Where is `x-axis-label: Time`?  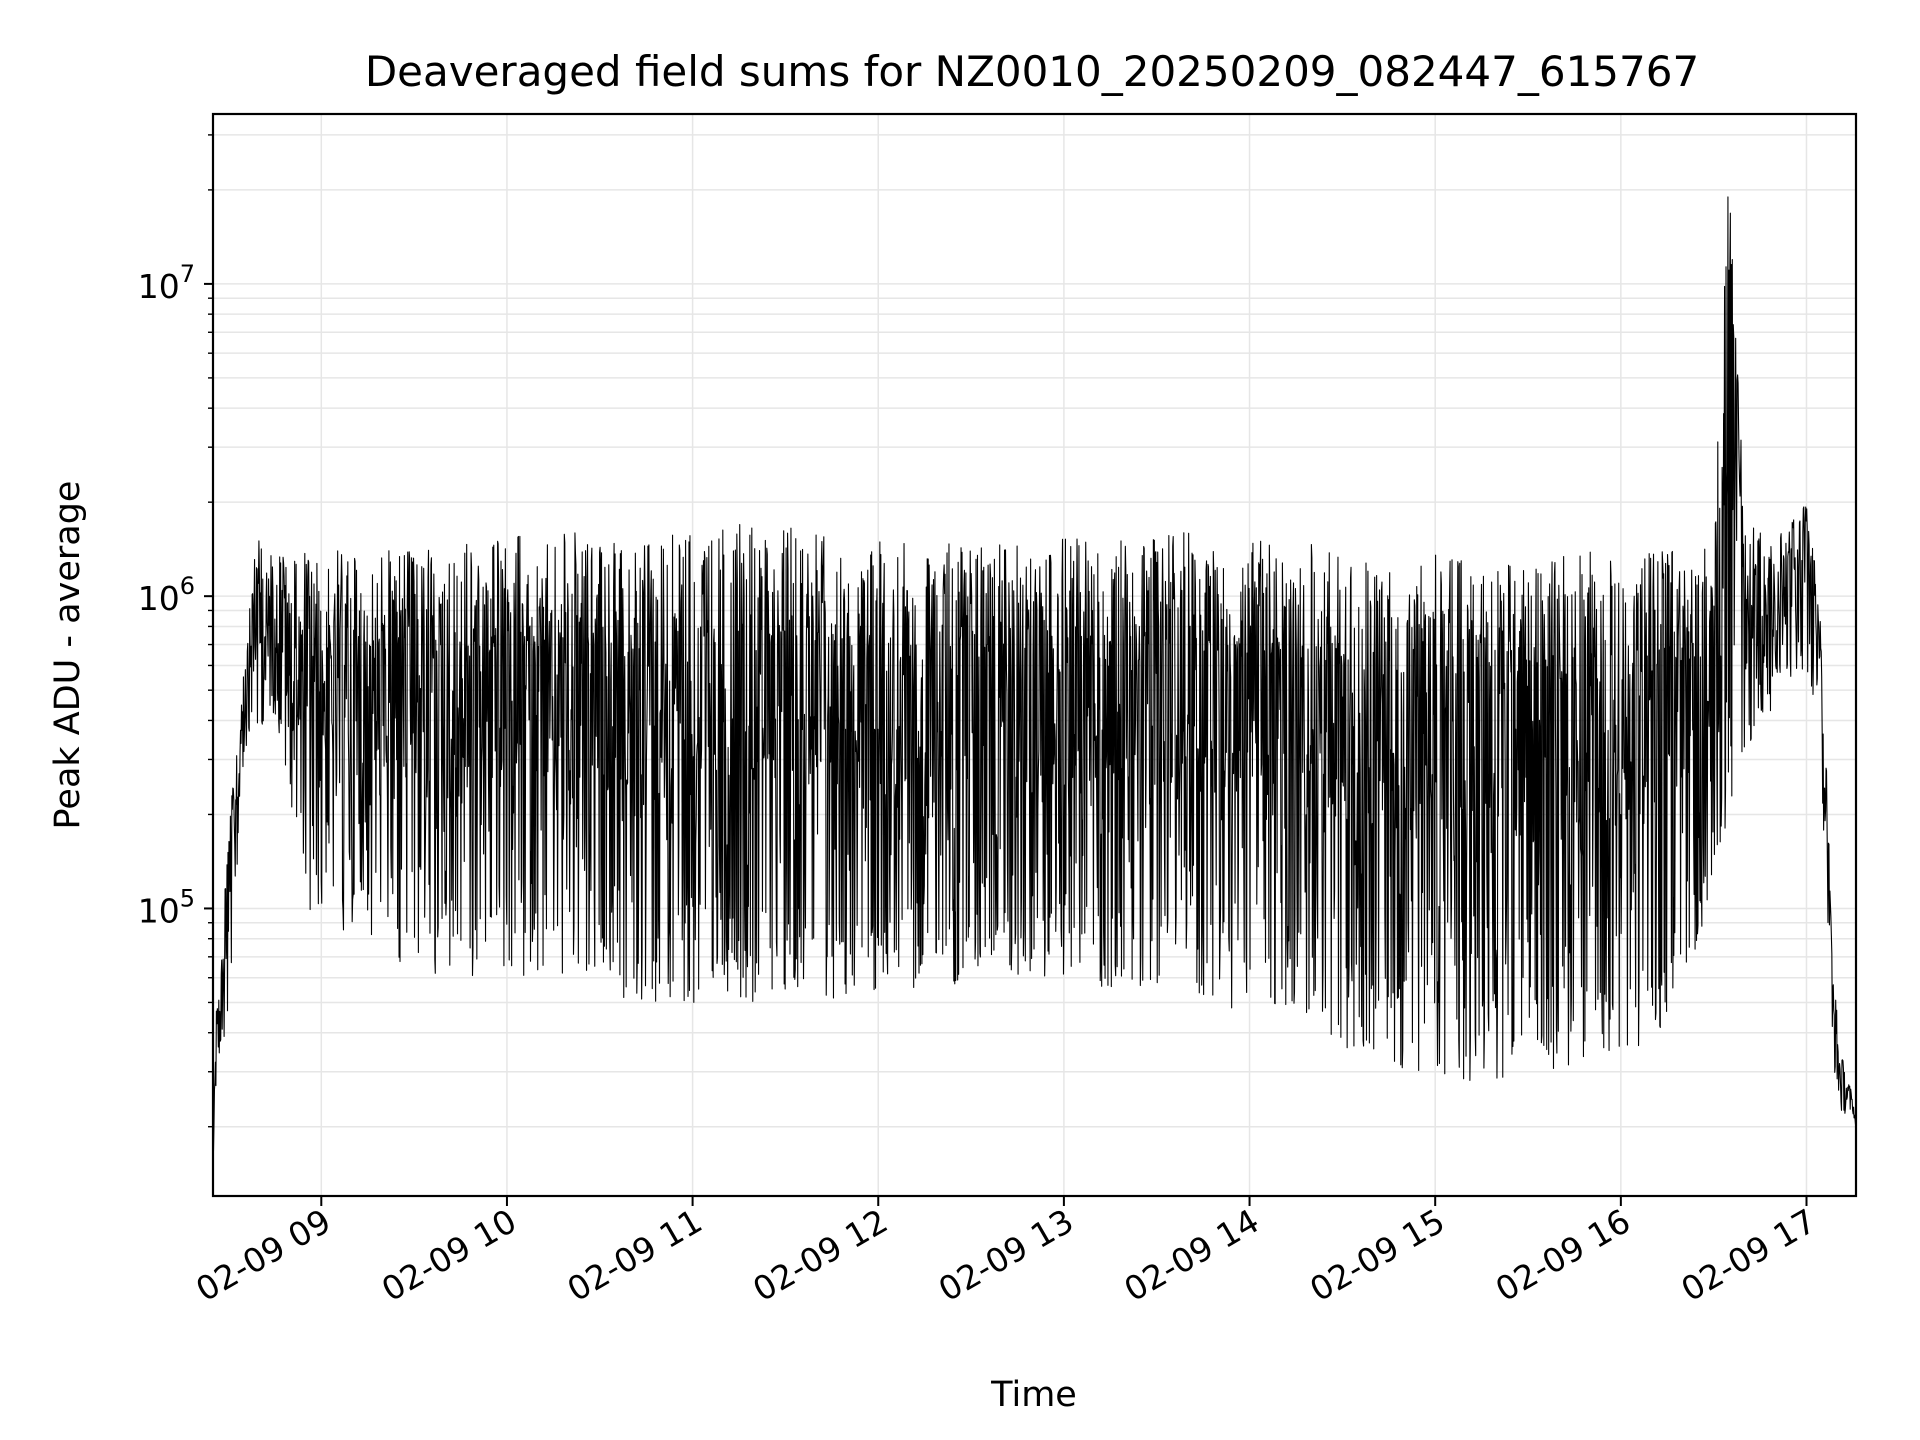 x-axis-label: Time is located at coordinates (1033, 1395).